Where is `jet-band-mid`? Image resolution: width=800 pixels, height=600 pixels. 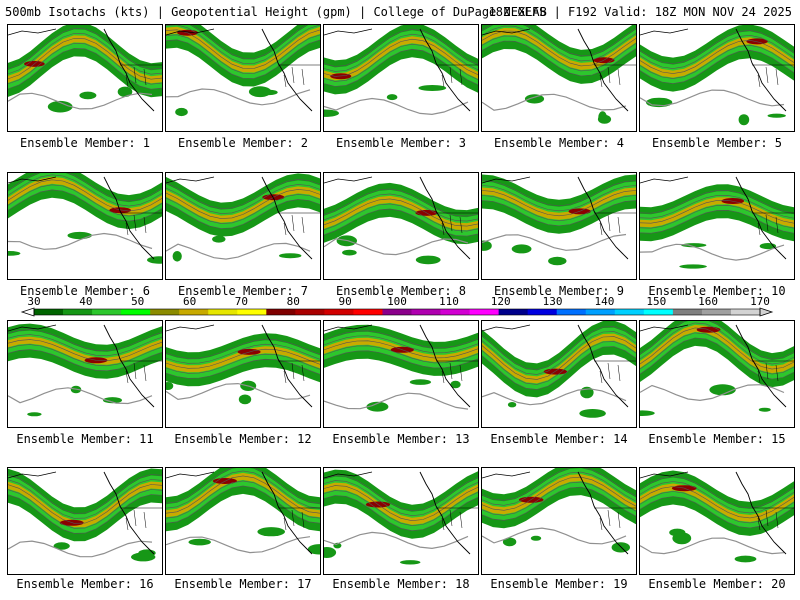 jet-band-mid is located at coordinates (243, 52).